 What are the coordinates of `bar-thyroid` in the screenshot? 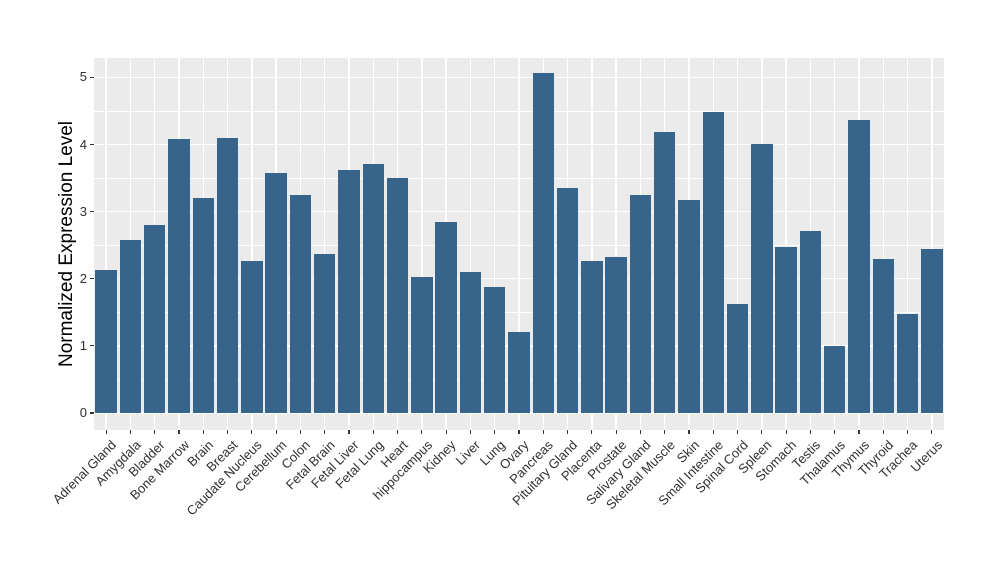 It's located at (883, 336).